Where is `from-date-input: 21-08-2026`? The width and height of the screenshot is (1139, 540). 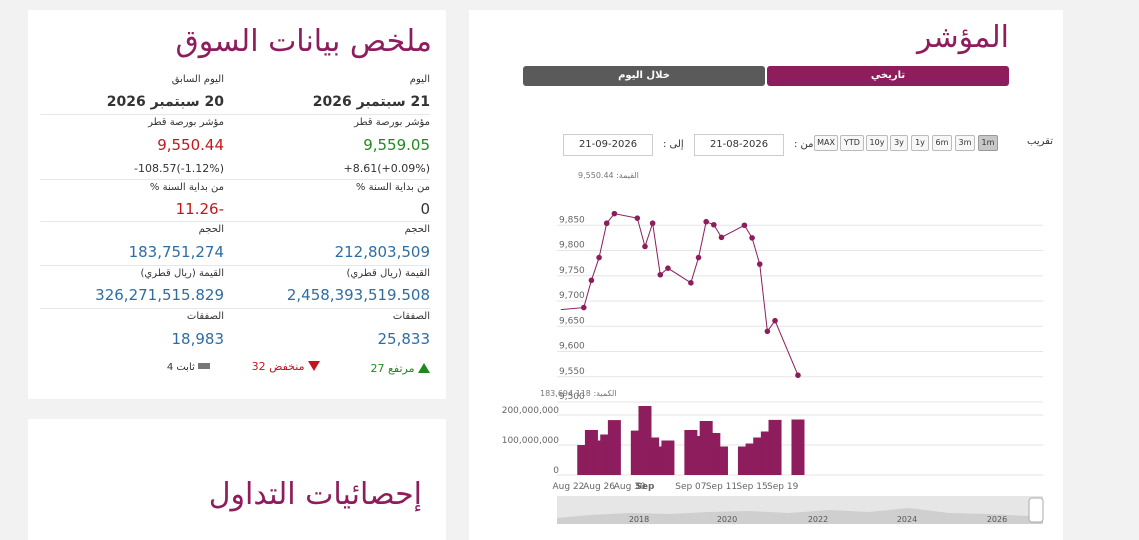
from-date-input: 21-08-2026 is located at coordinates (739, 145).